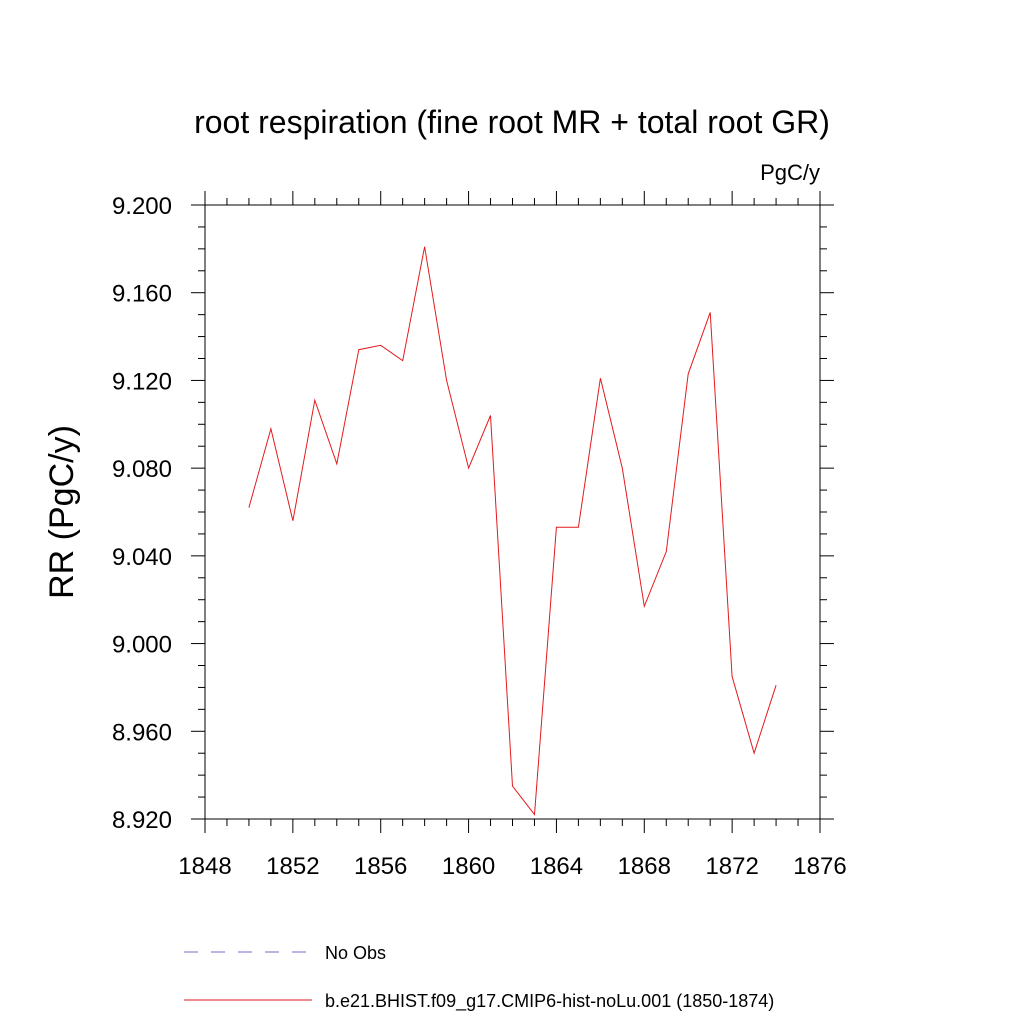 The width and height of the screenshot is (1024, 1024). What do you see at coordinates (142, 820) in the screenshot?
I see `y-tick-label: 8.920` at bounding box center [142, 820].